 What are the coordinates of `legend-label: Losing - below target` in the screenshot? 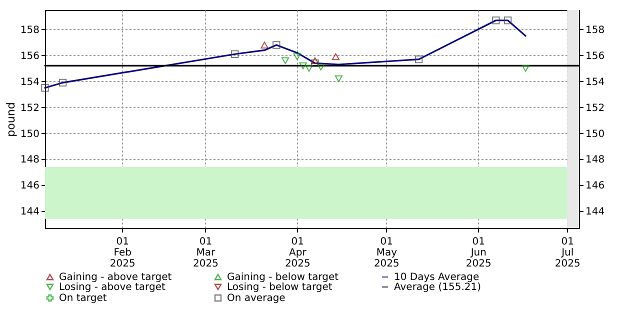 It's located at (279, 287).